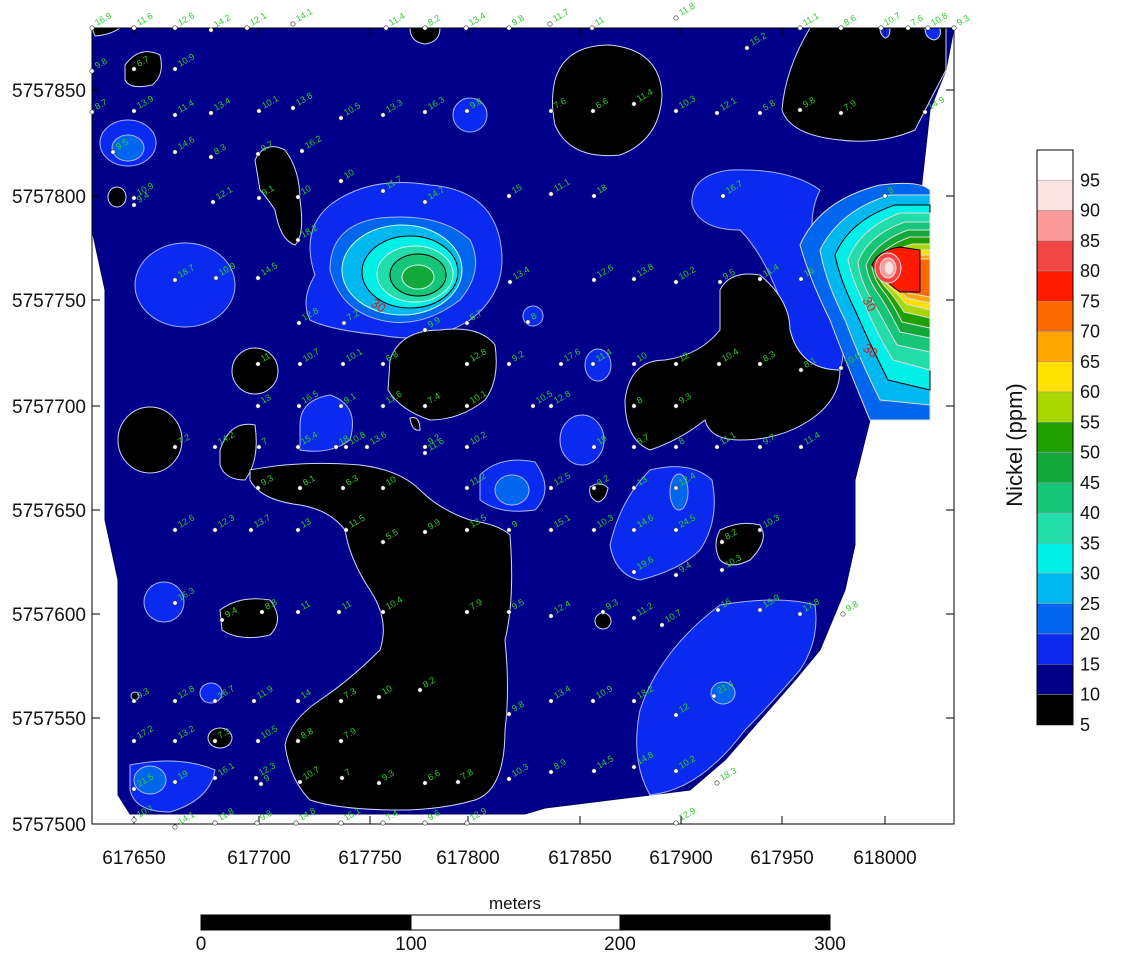 This screenshot has height=957, width=1124. I want to click on sample-value-label: 15, so click(517, 189).